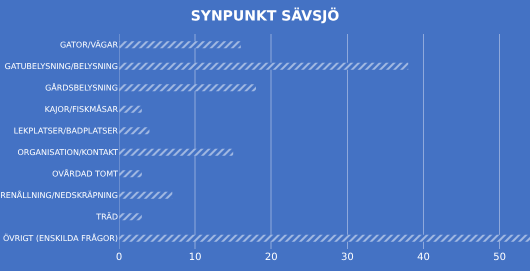 Image resolution: width=530 pixels, height=271 pixels. I want to click on y-tick-label: ÖVRIGT (ENSKILDA FRÅGOR), so click(60, 238).